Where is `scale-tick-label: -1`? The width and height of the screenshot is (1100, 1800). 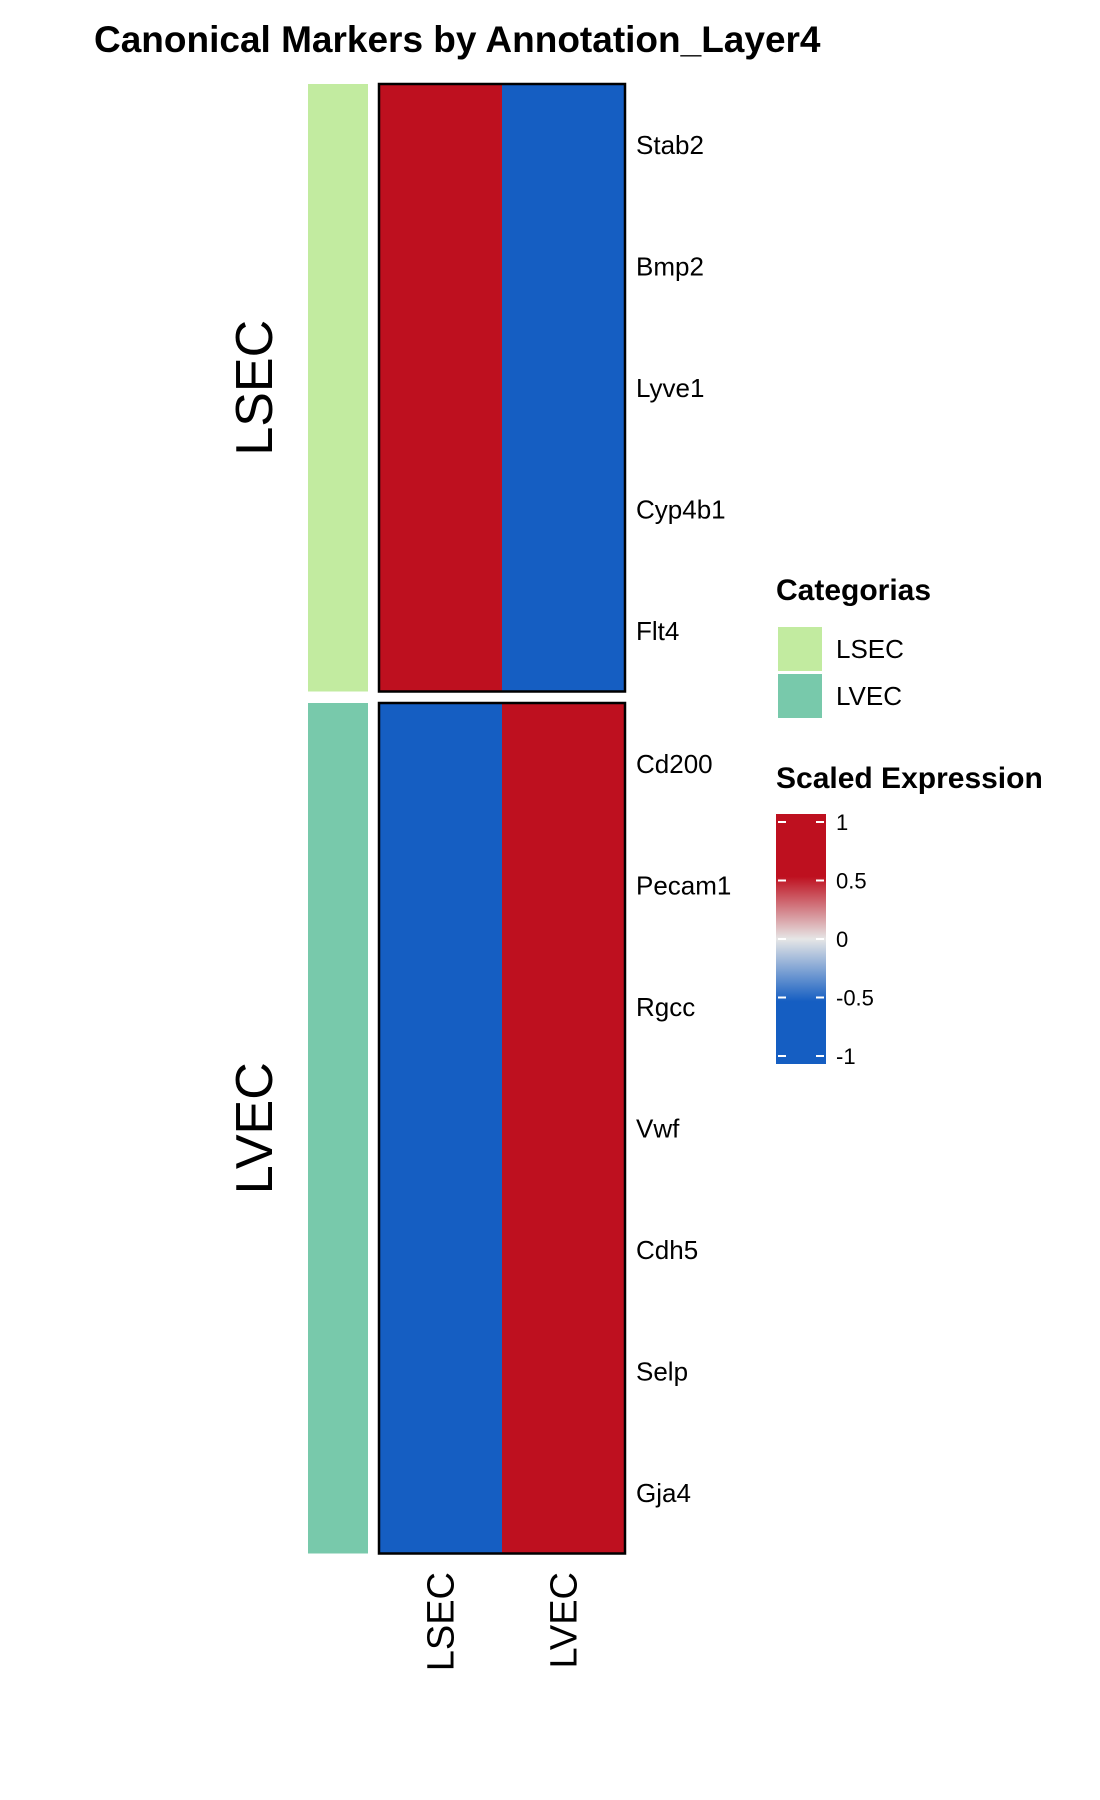 scale-tick-label: -1 is located at coordinates (846, 1056).